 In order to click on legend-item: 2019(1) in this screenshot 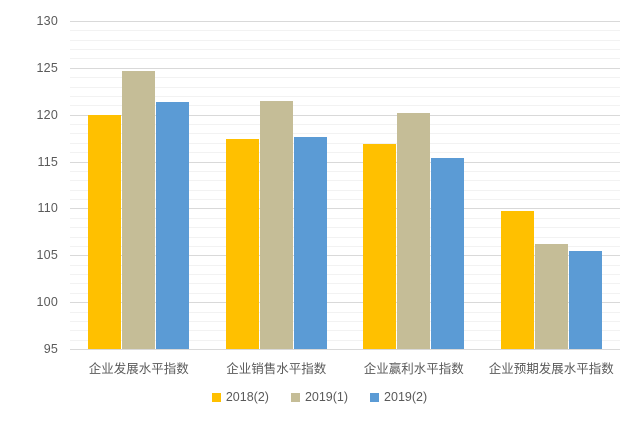, I will do `click(319, 397)`.